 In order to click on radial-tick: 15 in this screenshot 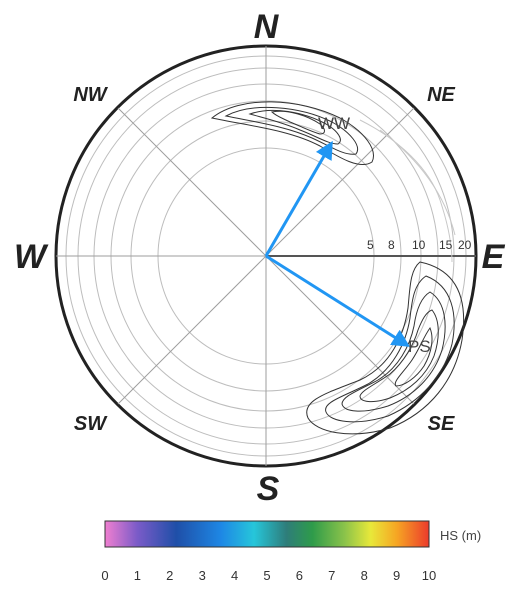, I will do `click(446, 245)`.